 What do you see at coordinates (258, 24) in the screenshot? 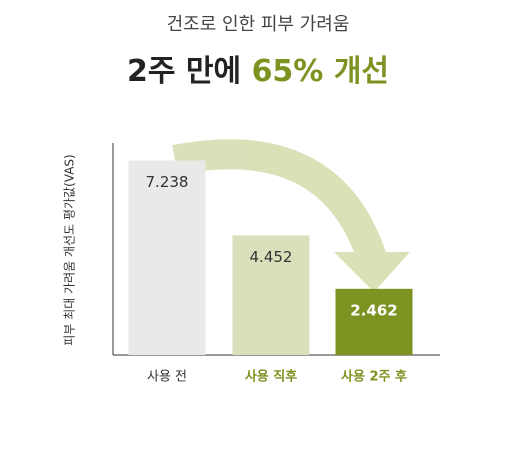
I see `chart-title: 건조로 인한 피부 가려움` at bounding box center [258, 24].